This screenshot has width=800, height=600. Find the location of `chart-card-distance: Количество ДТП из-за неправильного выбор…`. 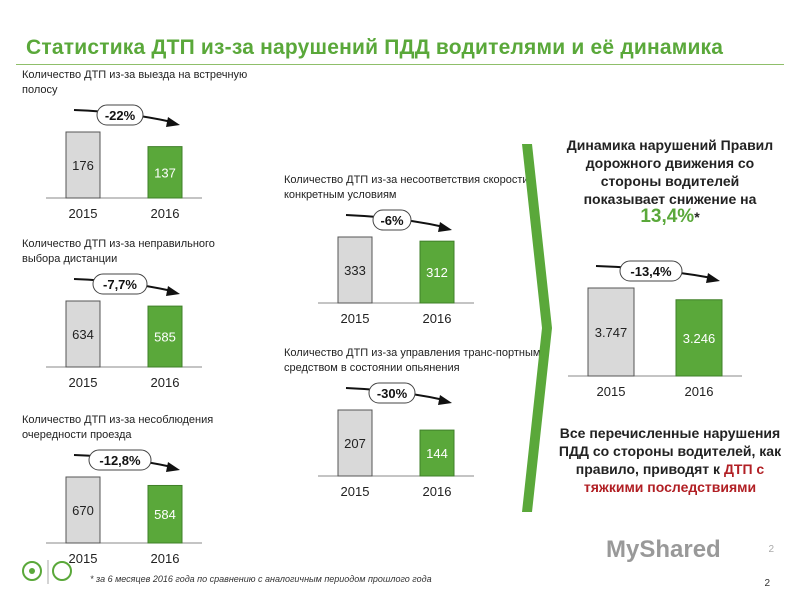

chart-card-distance: Количество ДТП из-за неправильного выбор… is located at coordinates (137, 317).